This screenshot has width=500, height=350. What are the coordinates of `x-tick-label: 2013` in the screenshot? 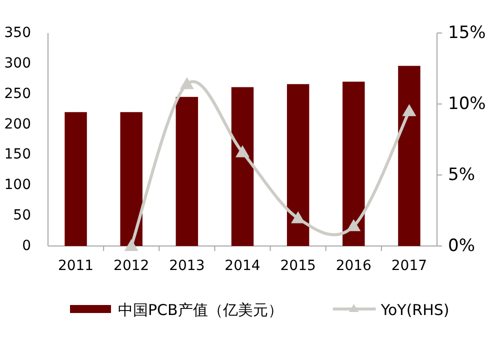 It's located at (187, 266).